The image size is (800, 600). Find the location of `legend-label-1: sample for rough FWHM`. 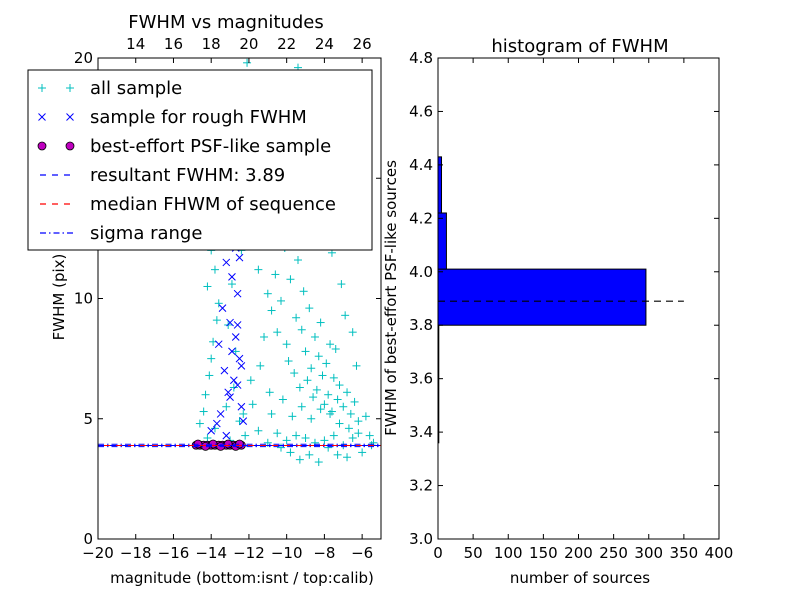

legend-label-1: sample for rough FWHM is located at coordinates (198, 117).